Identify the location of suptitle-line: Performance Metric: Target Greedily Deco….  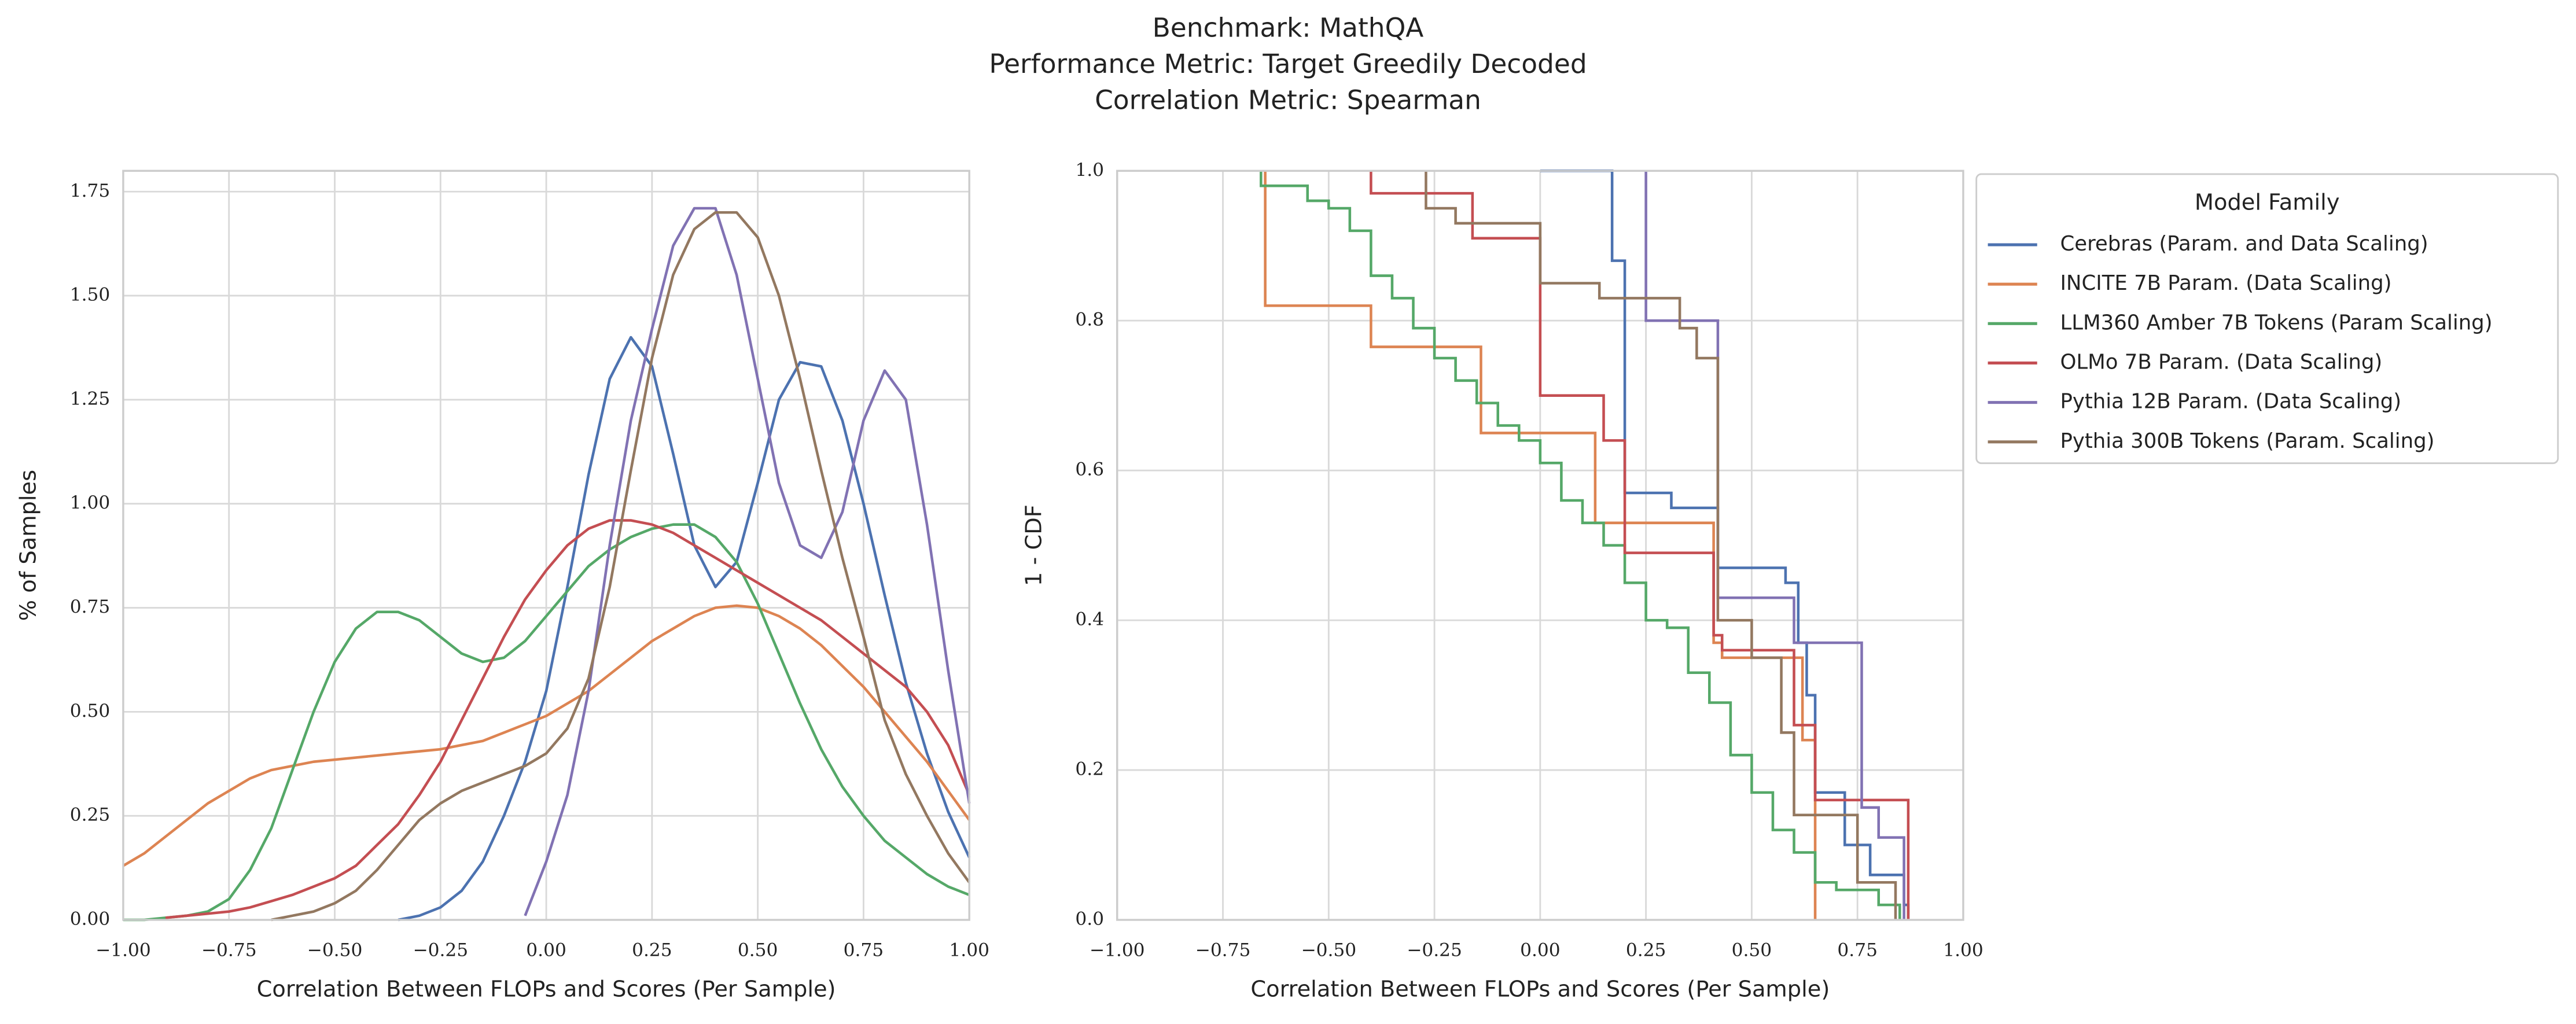
(1288, 64).